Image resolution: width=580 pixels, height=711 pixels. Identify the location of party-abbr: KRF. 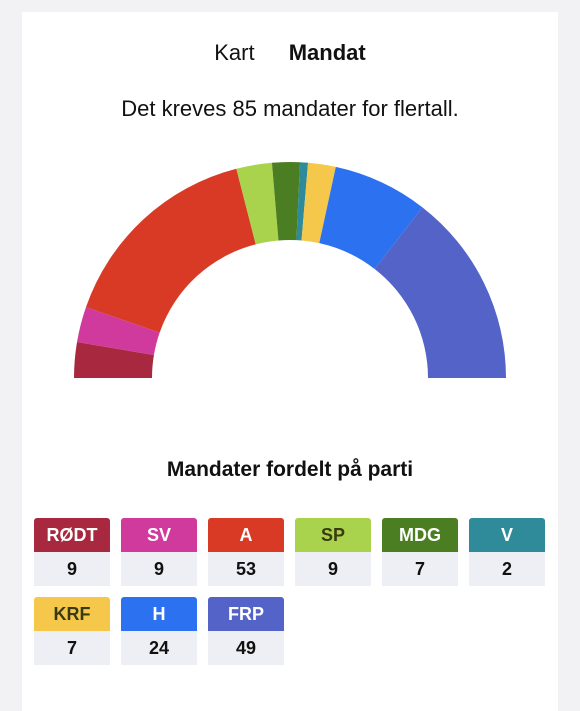
(72, 614).